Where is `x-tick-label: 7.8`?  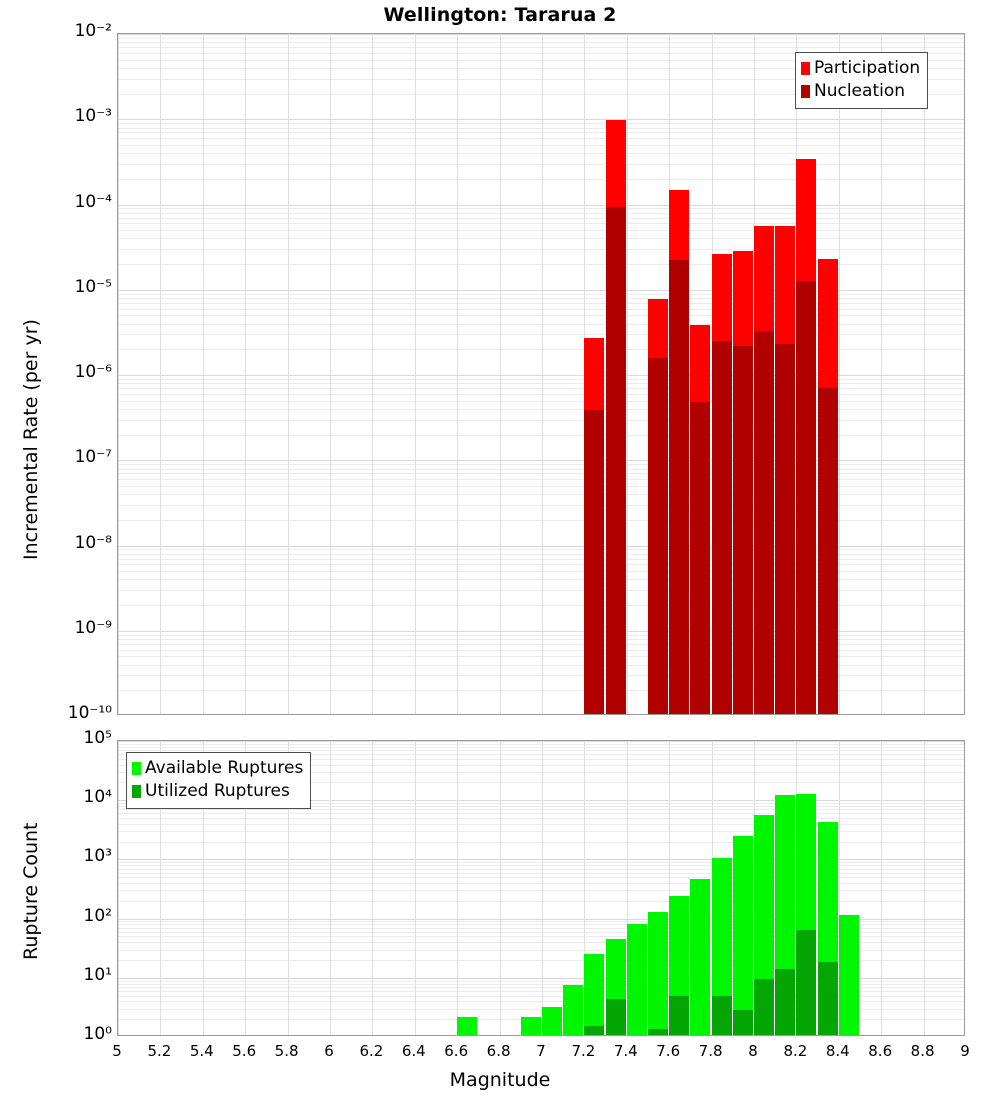 x-tick-label: 7.8 is located at coordinates (710, 1051).